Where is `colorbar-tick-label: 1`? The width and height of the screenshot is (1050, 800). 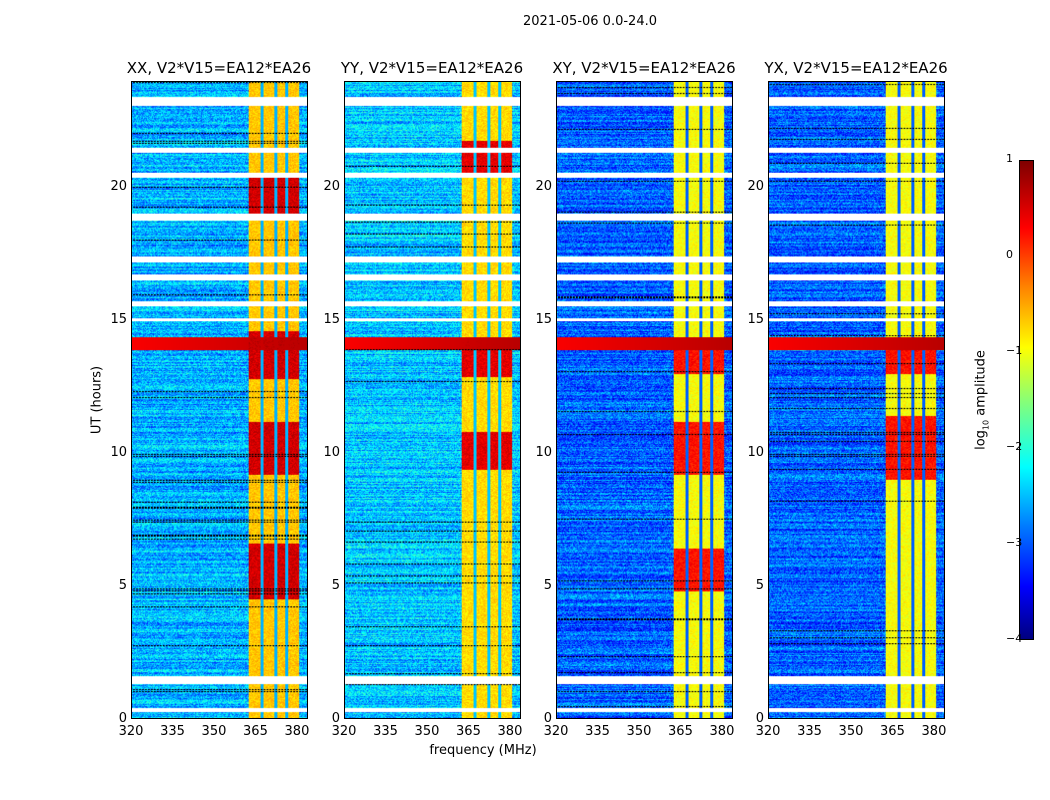 colorbar-tick-label: 1 is located at coordinates (1009, 158).